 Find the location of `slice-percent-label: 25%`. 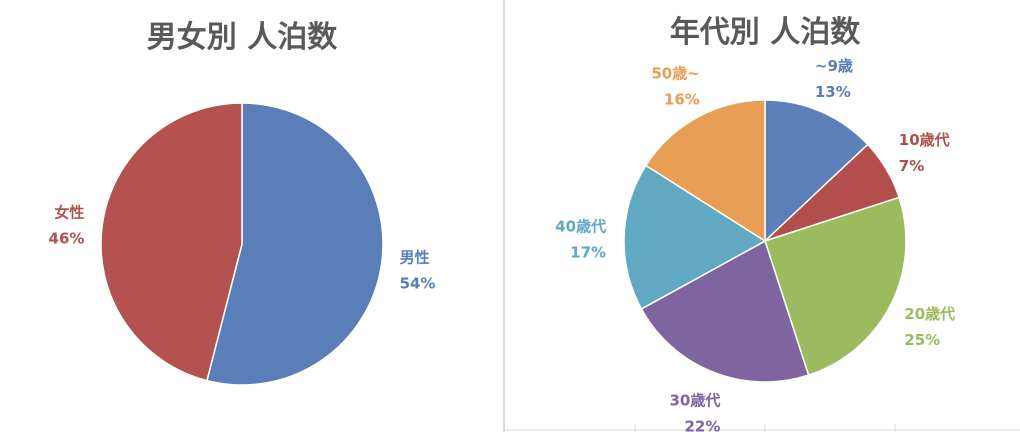

slice-percent-label: 25% is located at coordinates (922, 340).